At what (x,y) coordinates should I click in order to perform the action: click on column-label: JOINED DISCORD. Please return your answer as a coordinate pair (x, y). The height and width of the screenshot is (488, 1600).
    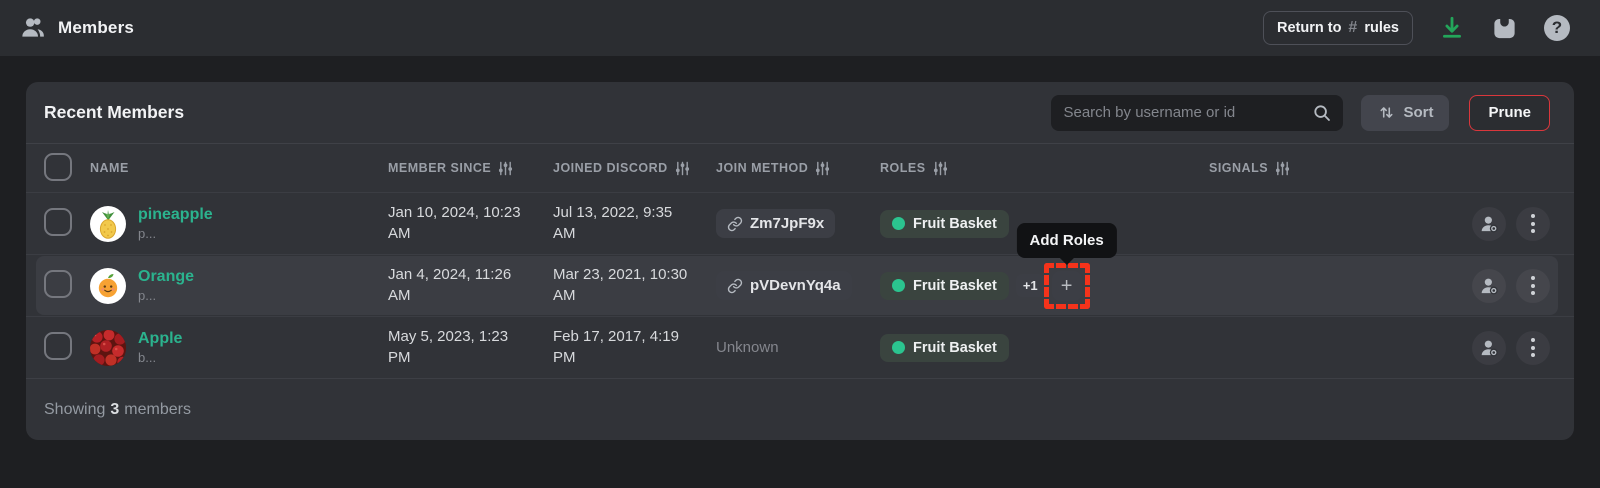
    Looking at the image, I should click on (610, 168).